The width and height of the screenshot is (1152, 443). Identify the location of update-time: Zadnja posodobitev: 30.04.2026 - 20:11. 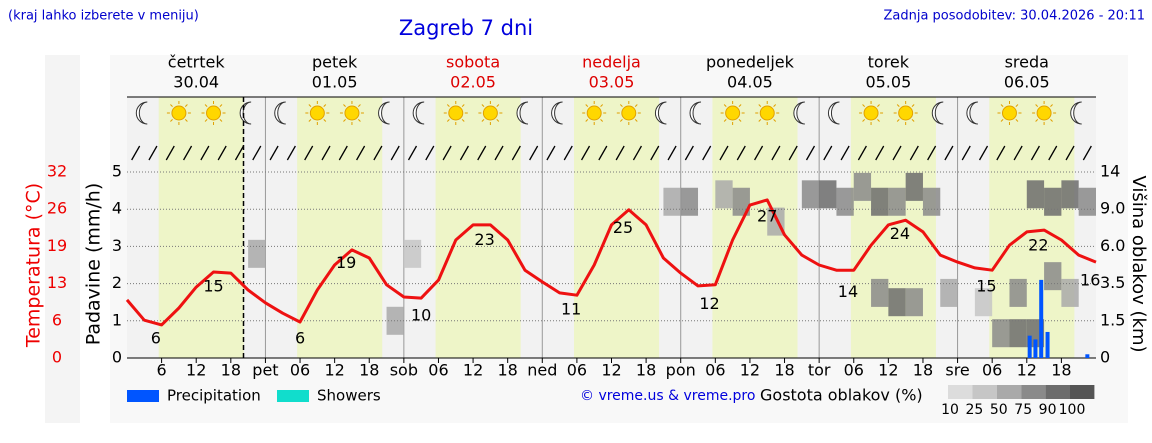
(1014, 16).